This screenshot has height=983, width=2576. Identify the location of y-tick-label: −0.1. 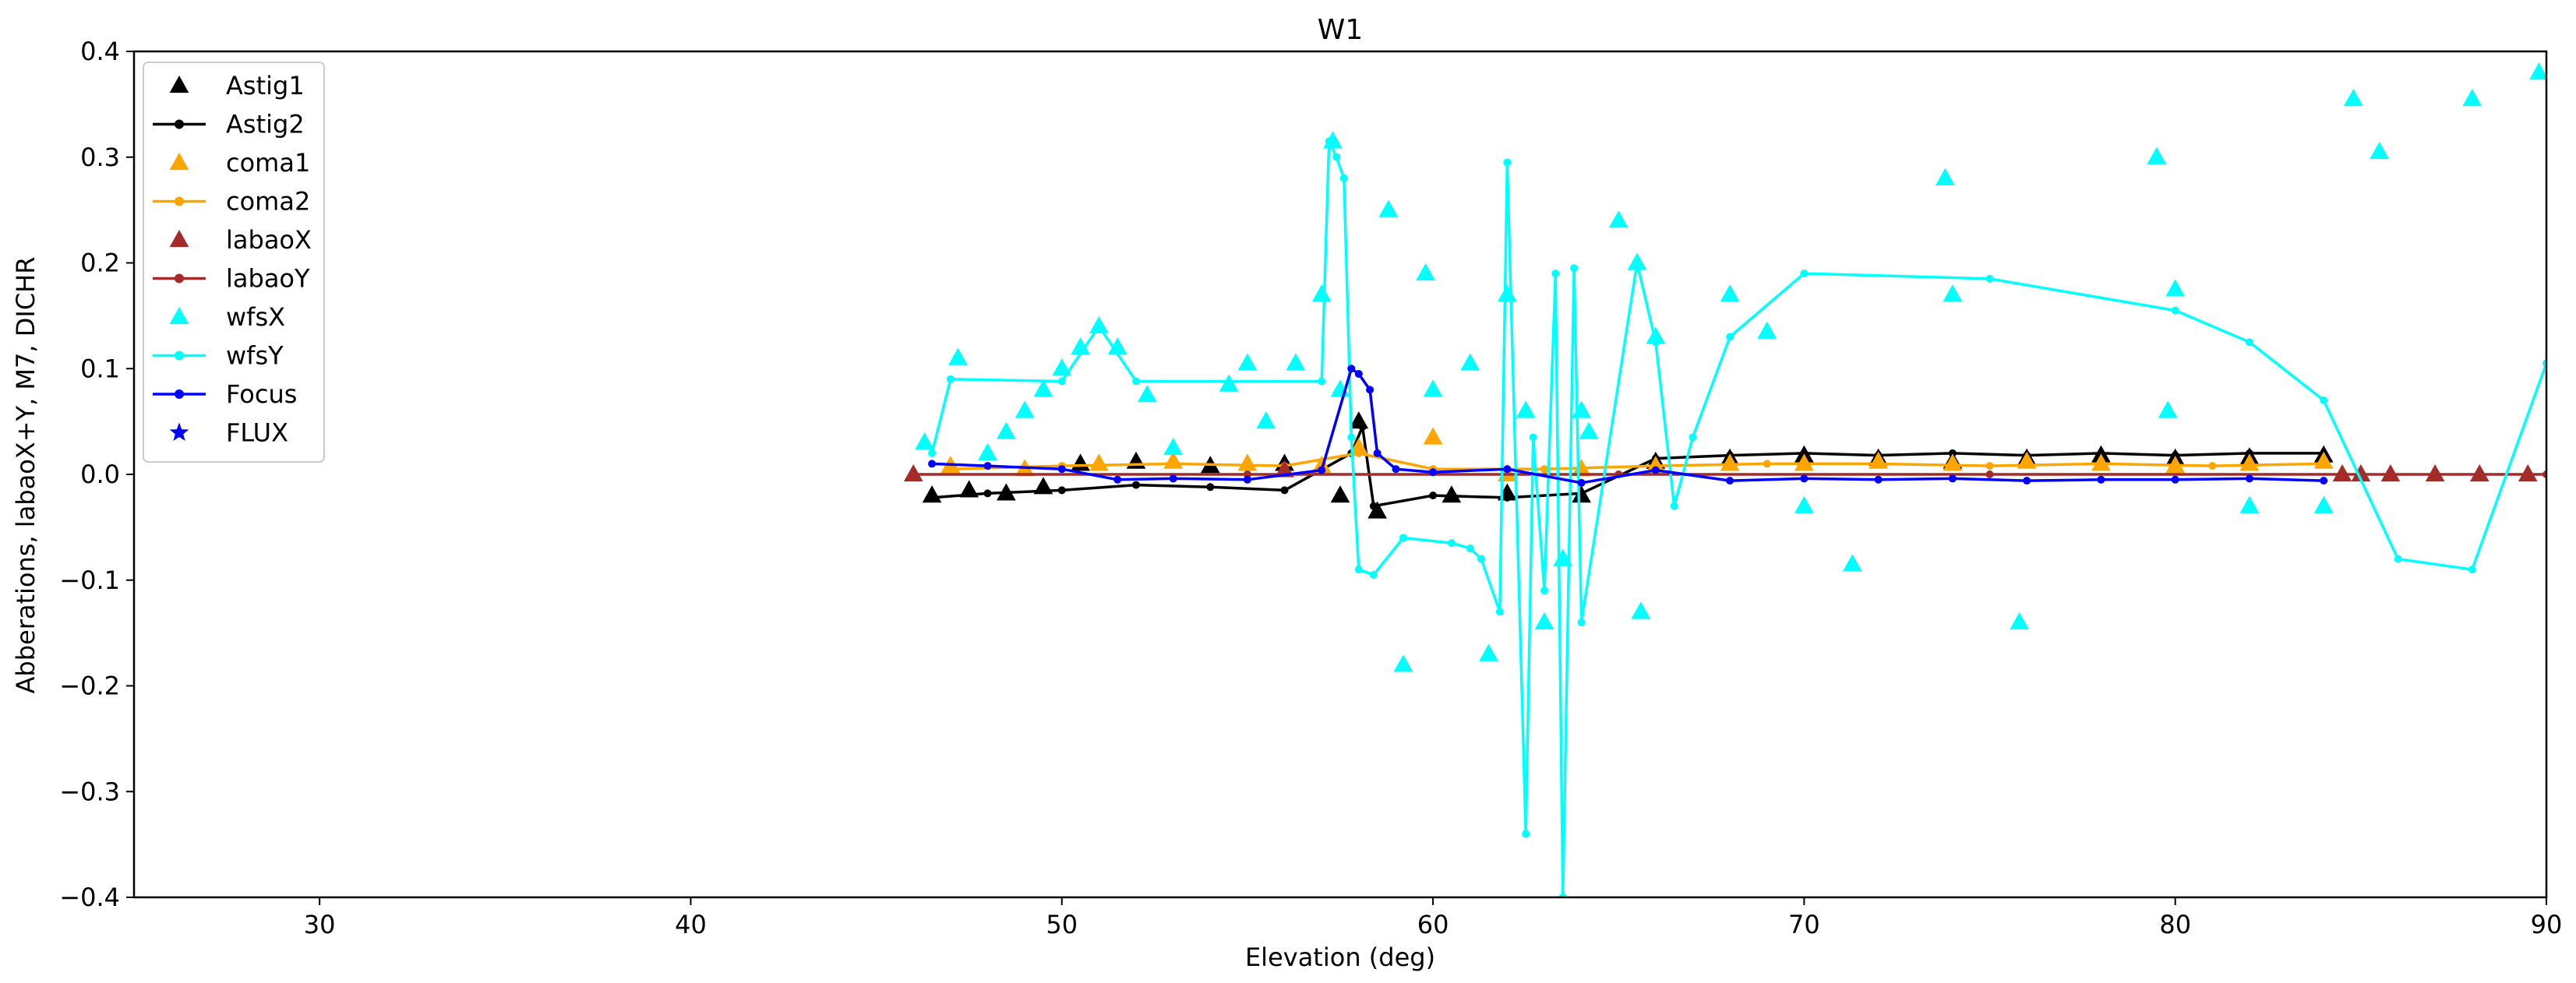
(89, 580).